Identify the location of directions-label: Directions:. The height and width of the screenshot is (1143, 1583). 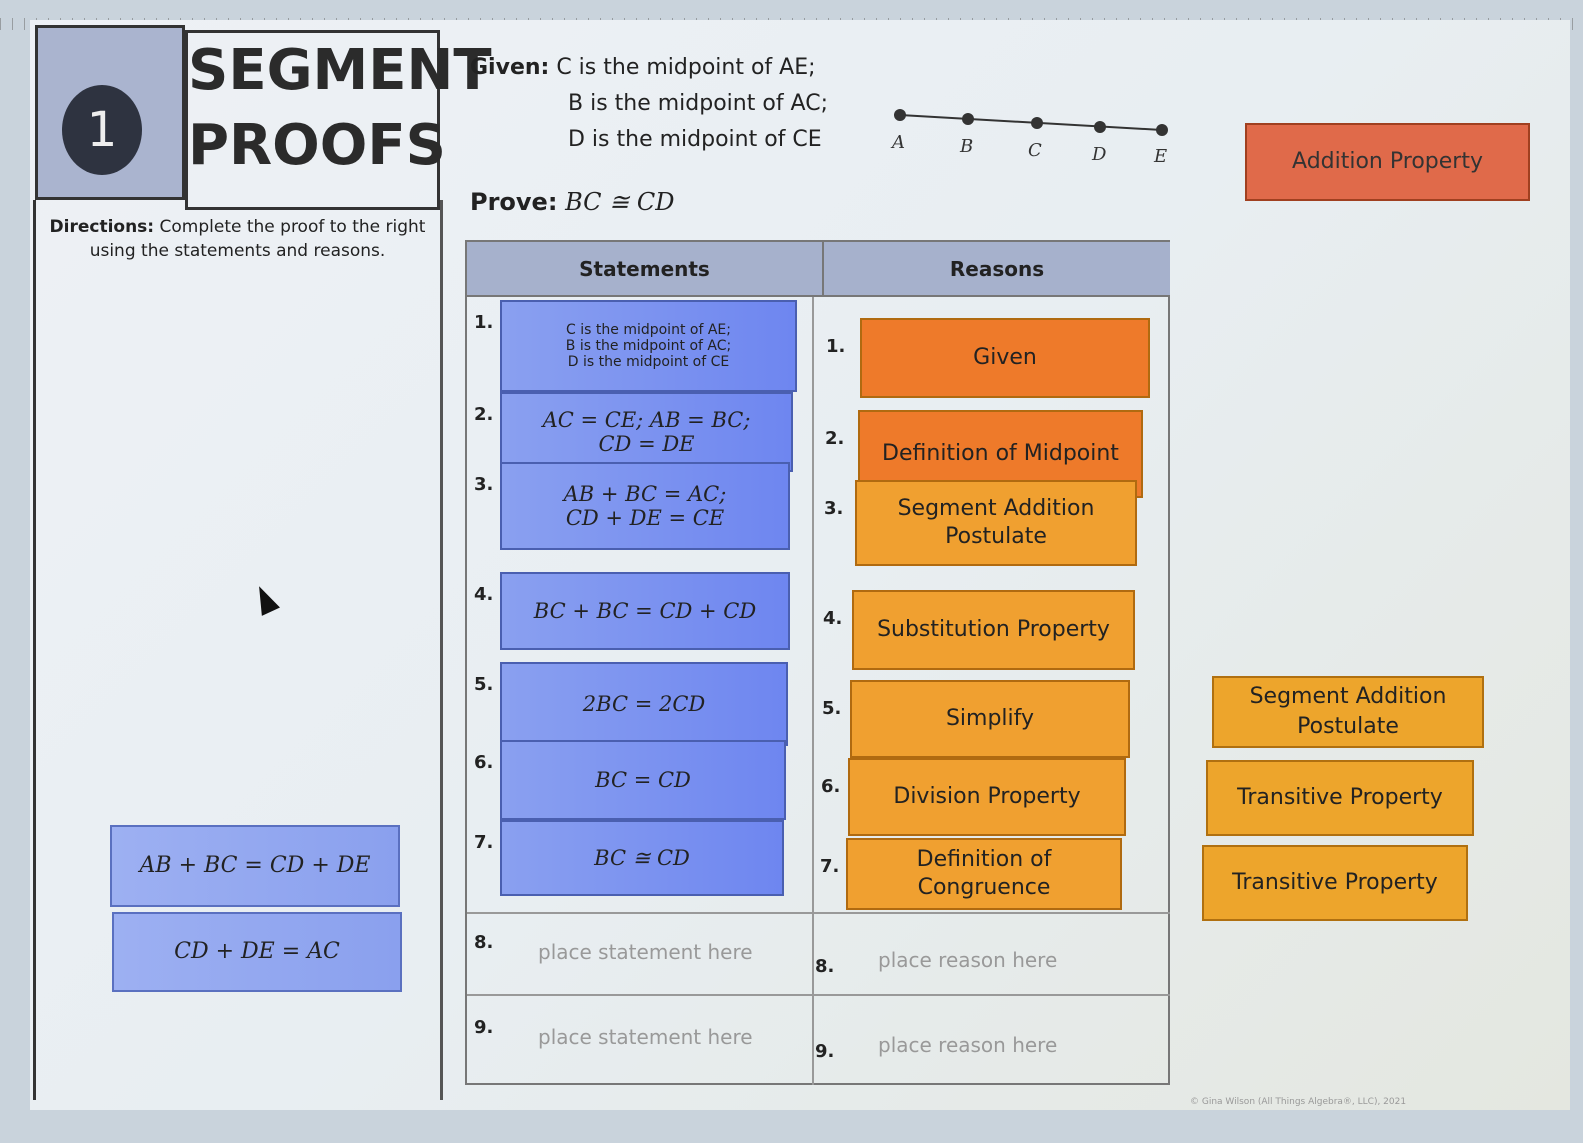
(102, 227).